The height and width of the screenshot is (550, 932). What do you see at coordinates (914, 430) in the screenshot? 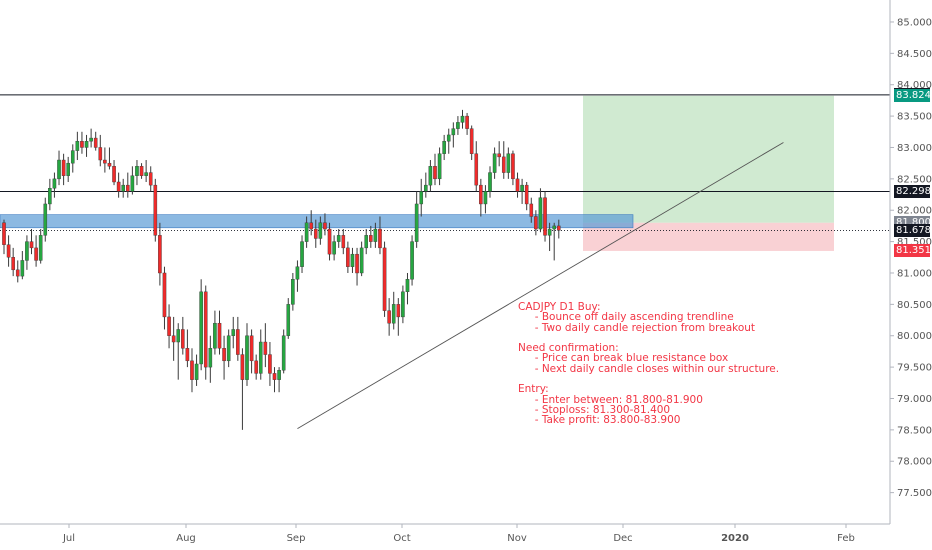
I see `price-tick-label: 78.500` at bounding box center [914, 430].